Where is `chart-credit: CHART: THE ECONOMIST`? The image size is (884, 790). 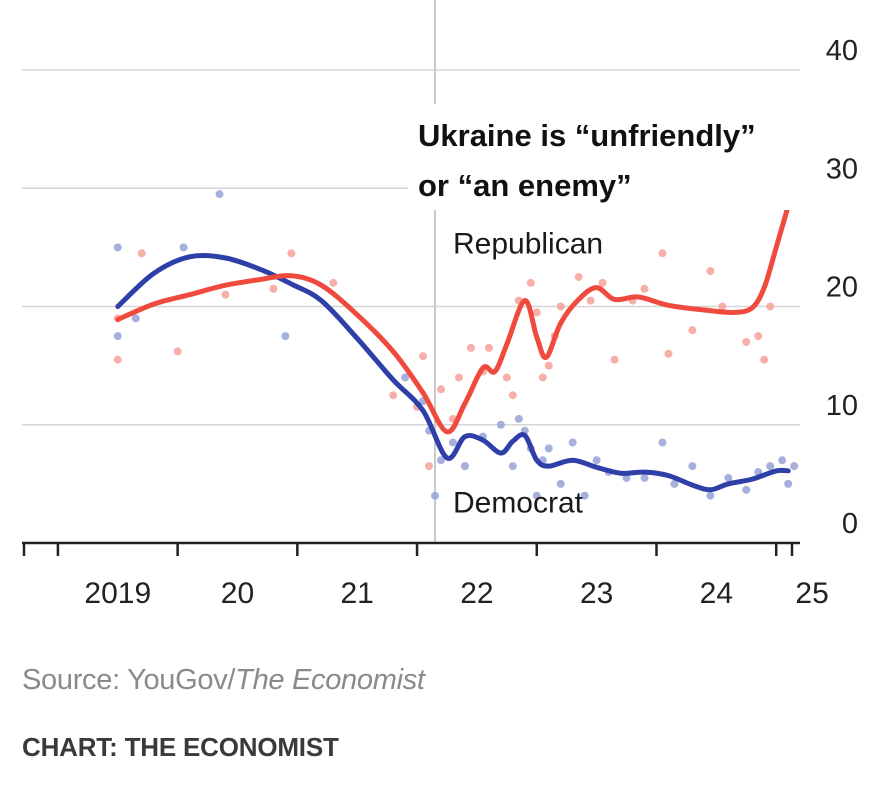 chart-credit: CHART: THE ECONOMIST is located at coordinates (180, 747).